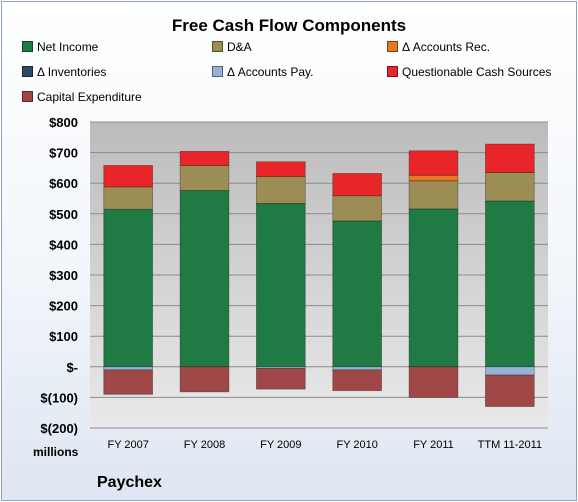 The height and width of the screenshot is (502, 578). Describe the element at coordinates (72, 367) in the screenshot. I see `y-tick-label: $-` at that location.